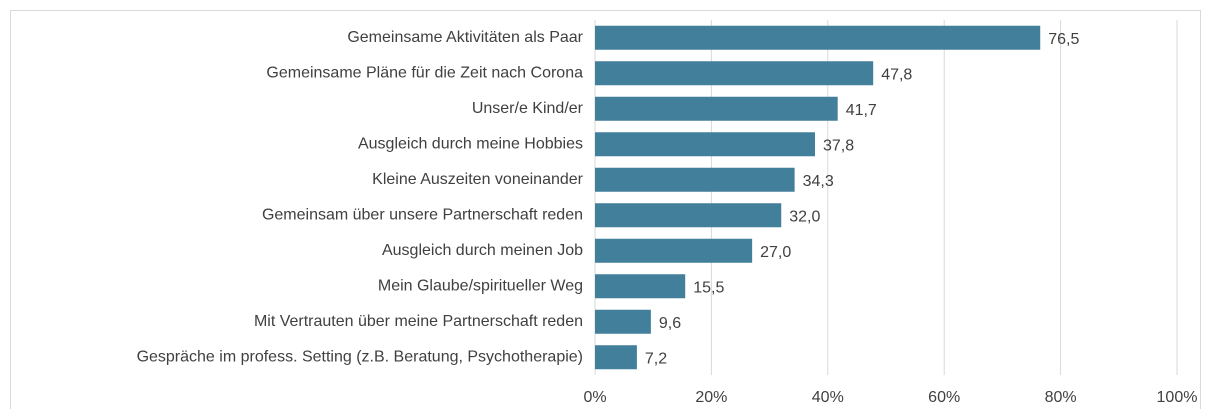 This screenshot has width=1212, height=409. Describe the element at coordinates (465, 37) in the screenshot. I see `y-tick-label: Gemeinsame Aktivitäten als Paar` at that location.